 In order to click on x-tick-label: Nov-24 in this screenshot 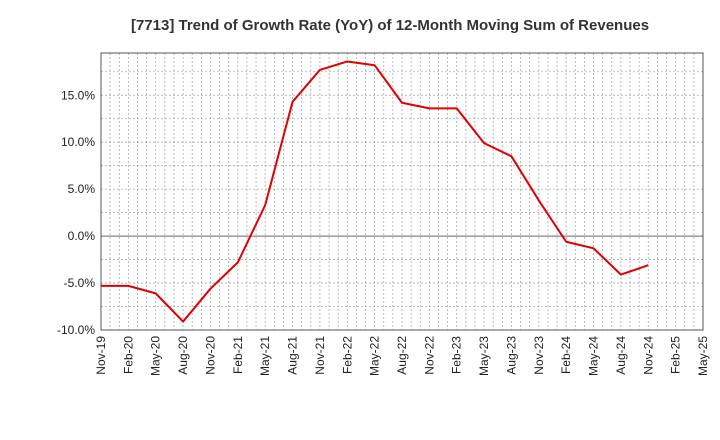, I will do `click(648, 355)`.